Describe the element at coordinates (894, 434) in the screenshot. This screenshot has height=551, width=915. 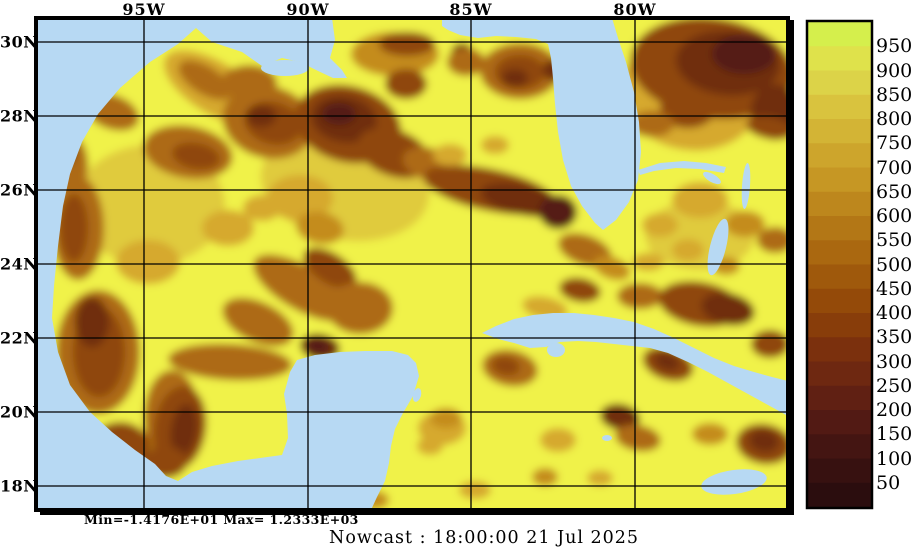
I see `colorbar-tick-label: 150` at that location.